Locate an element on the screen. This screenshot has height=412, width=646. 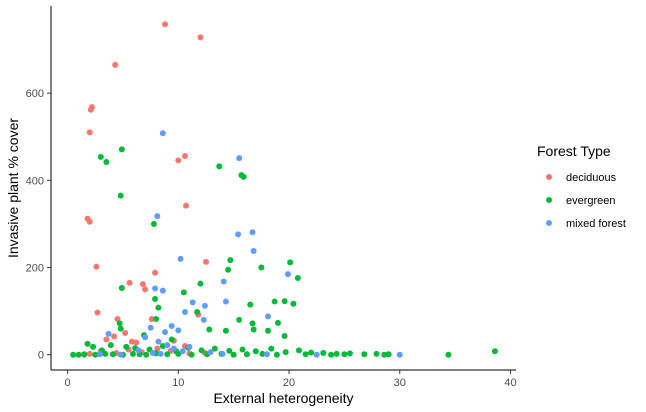
y-axis-ticks: 0 200 400 600 is located at coordinates (38, 225).